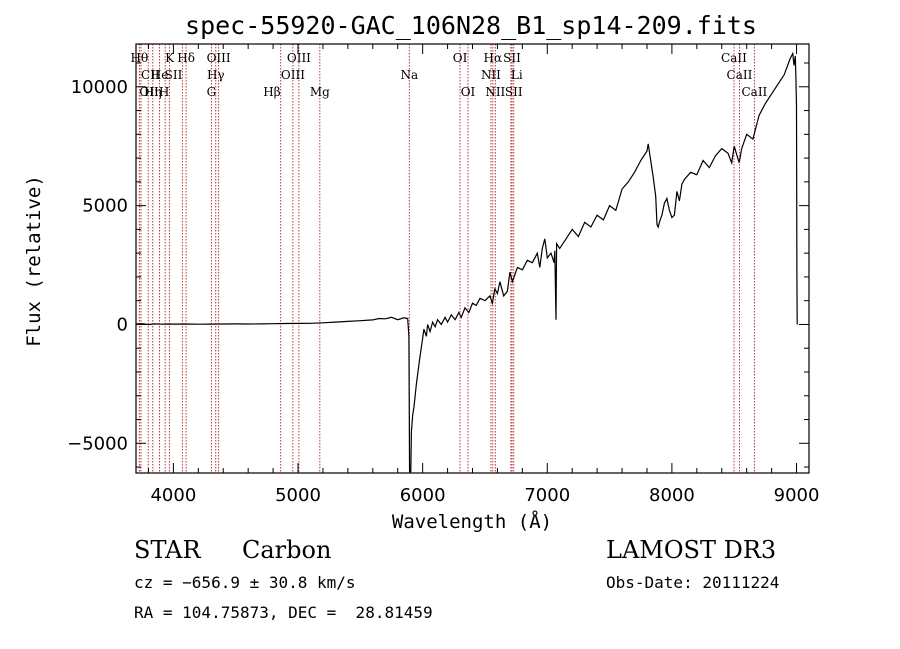 The width and height of the screenshot is (900, 649). What do you see at coordinates (153, 92) in the screenshot?
I see `line-label: Hη` at bounding box center [153, 92].